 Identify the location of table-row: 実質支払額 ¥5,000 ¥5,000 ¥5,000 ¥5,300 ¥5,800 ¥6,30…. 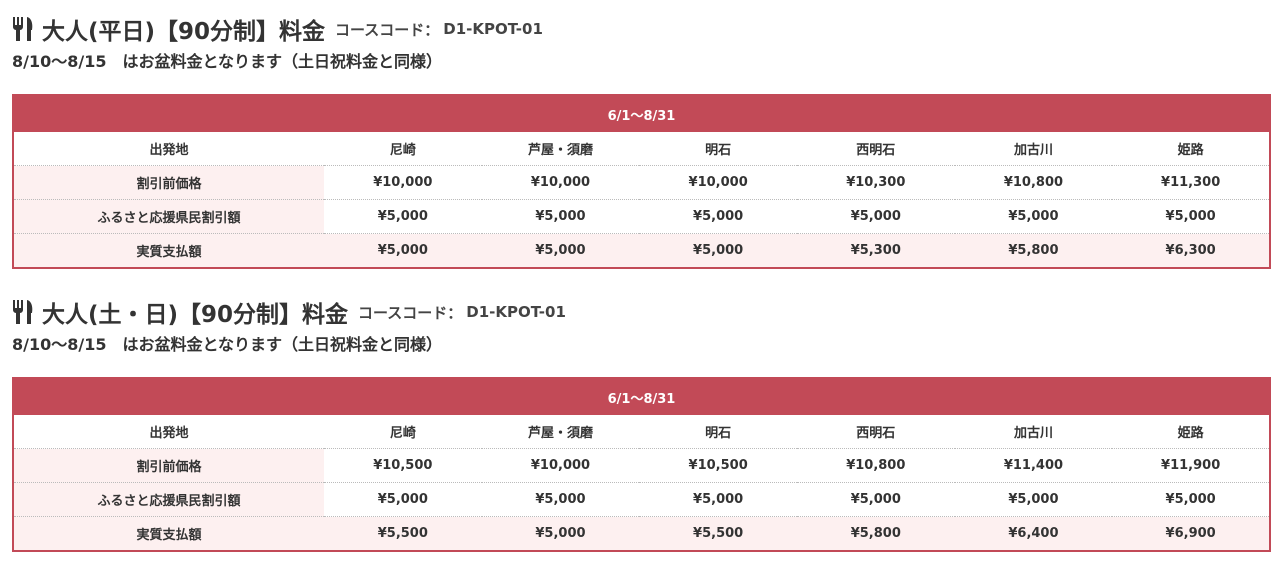
(641, 250).